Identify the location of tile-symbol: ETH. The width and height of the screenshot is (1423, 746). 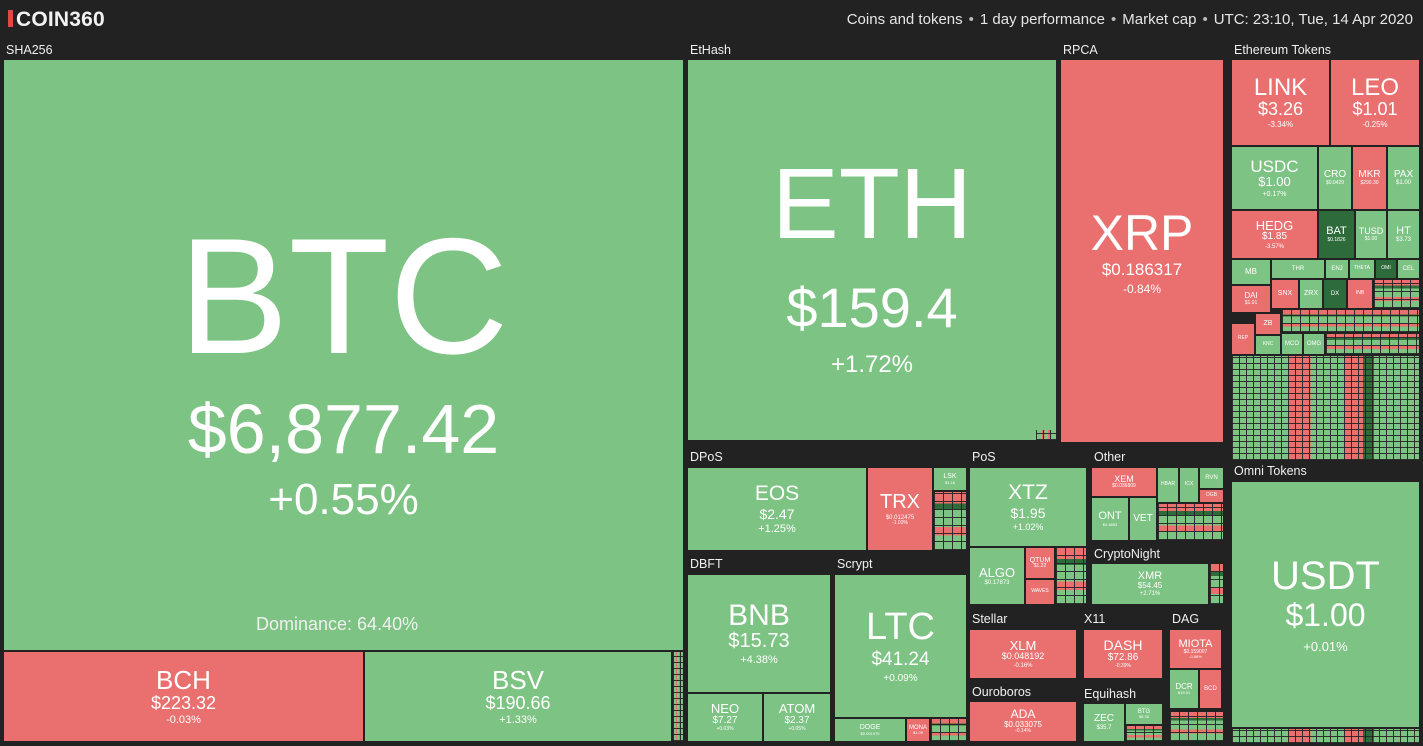
(872, 204).